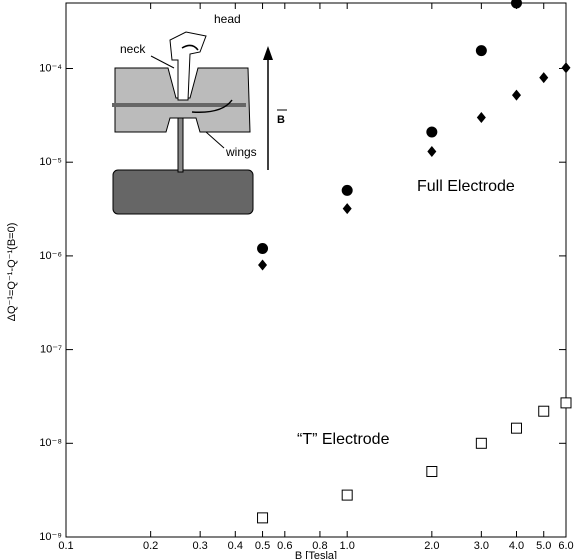  What do you see at coordinates (50, 537) in the screenshot?
I see `y-tick-label: 10⁻⁹` at bounding box center [50, 537].